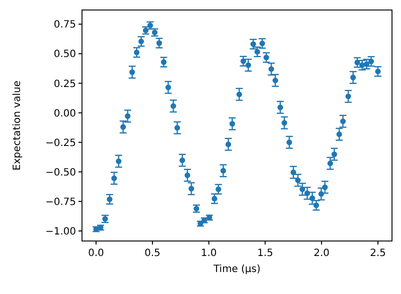  I want to click on y-tick-label: −0.50, so click(60, 172).